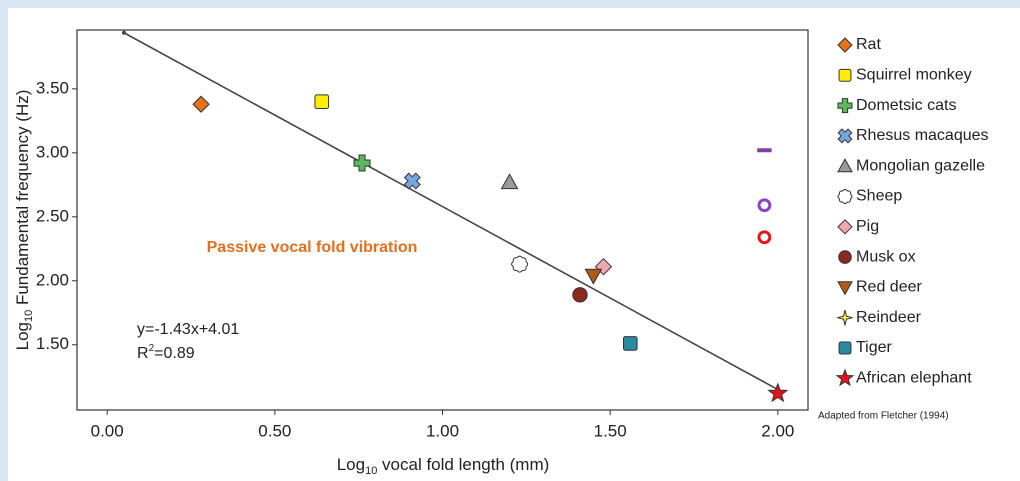 The width and height of the screenshot is (1020, 481). I want to click on x-tick-label: 1.50, so click(610, 430).